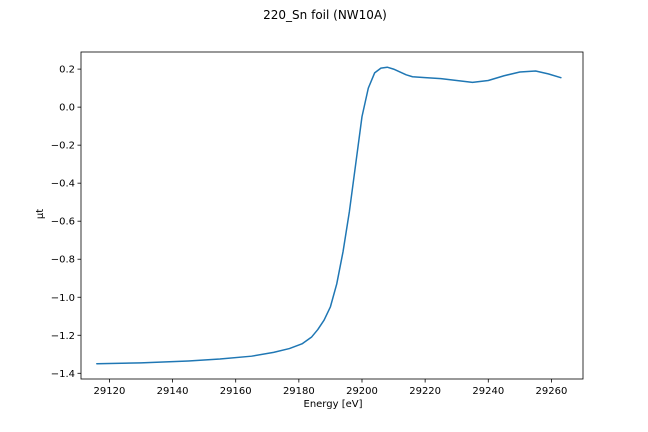  I want to click on x-axis: 29120 29140 29160 29180 29200 29220 29240 29260, so click(331, 388).